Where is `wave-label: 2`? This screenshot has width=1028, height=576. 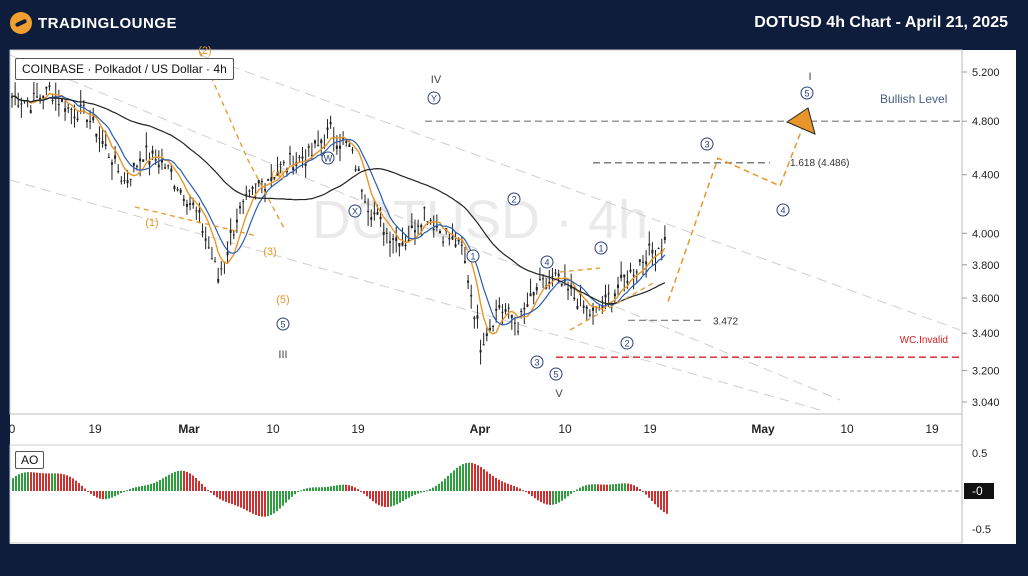
wave-label: 2 is located at coordinates (626, 344).